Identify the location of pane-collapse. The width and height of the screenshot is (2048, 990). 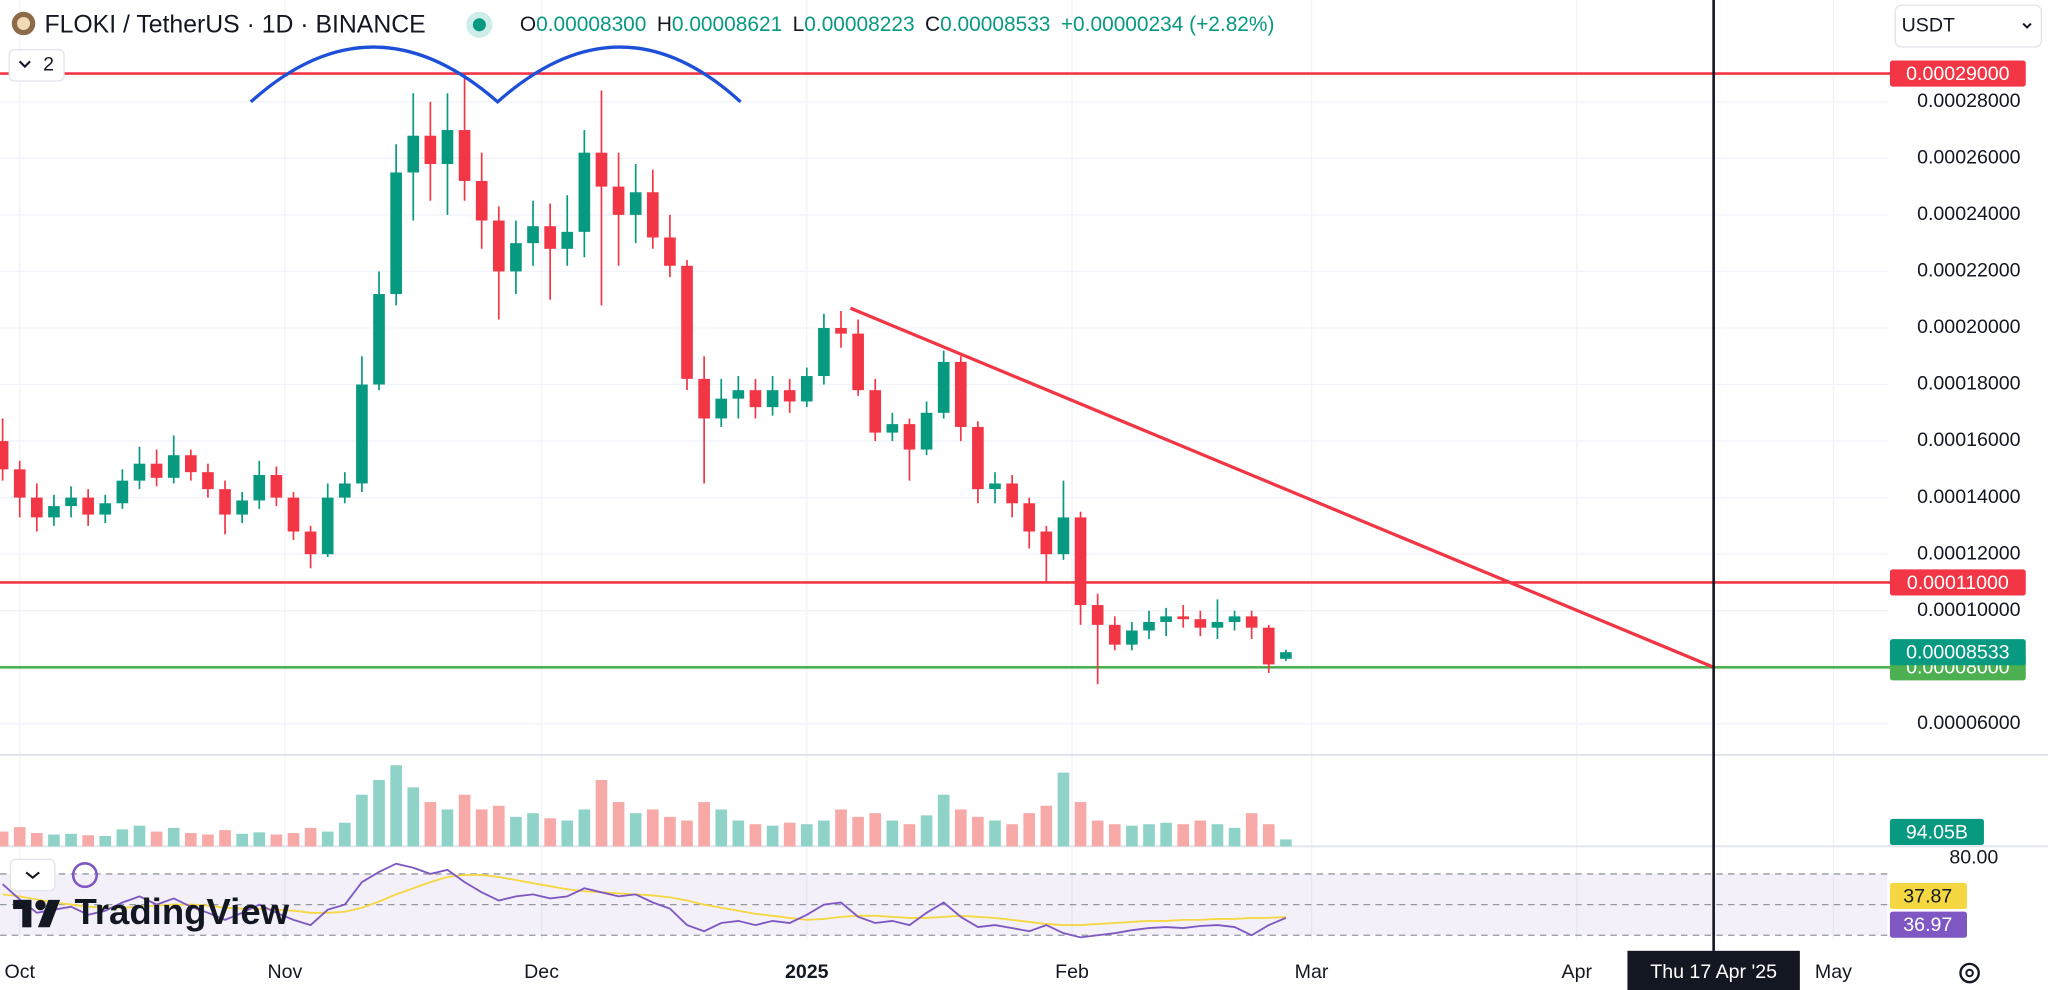
(32, 875).